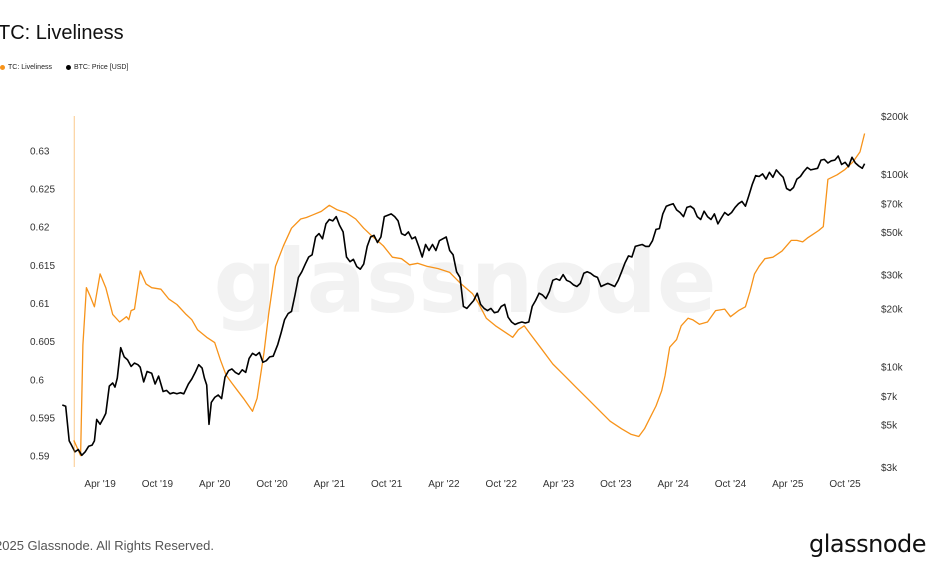  Describe the element at coordinates (867, 544) in the screenshot. I see `brand-logo: glassnode` at that location.